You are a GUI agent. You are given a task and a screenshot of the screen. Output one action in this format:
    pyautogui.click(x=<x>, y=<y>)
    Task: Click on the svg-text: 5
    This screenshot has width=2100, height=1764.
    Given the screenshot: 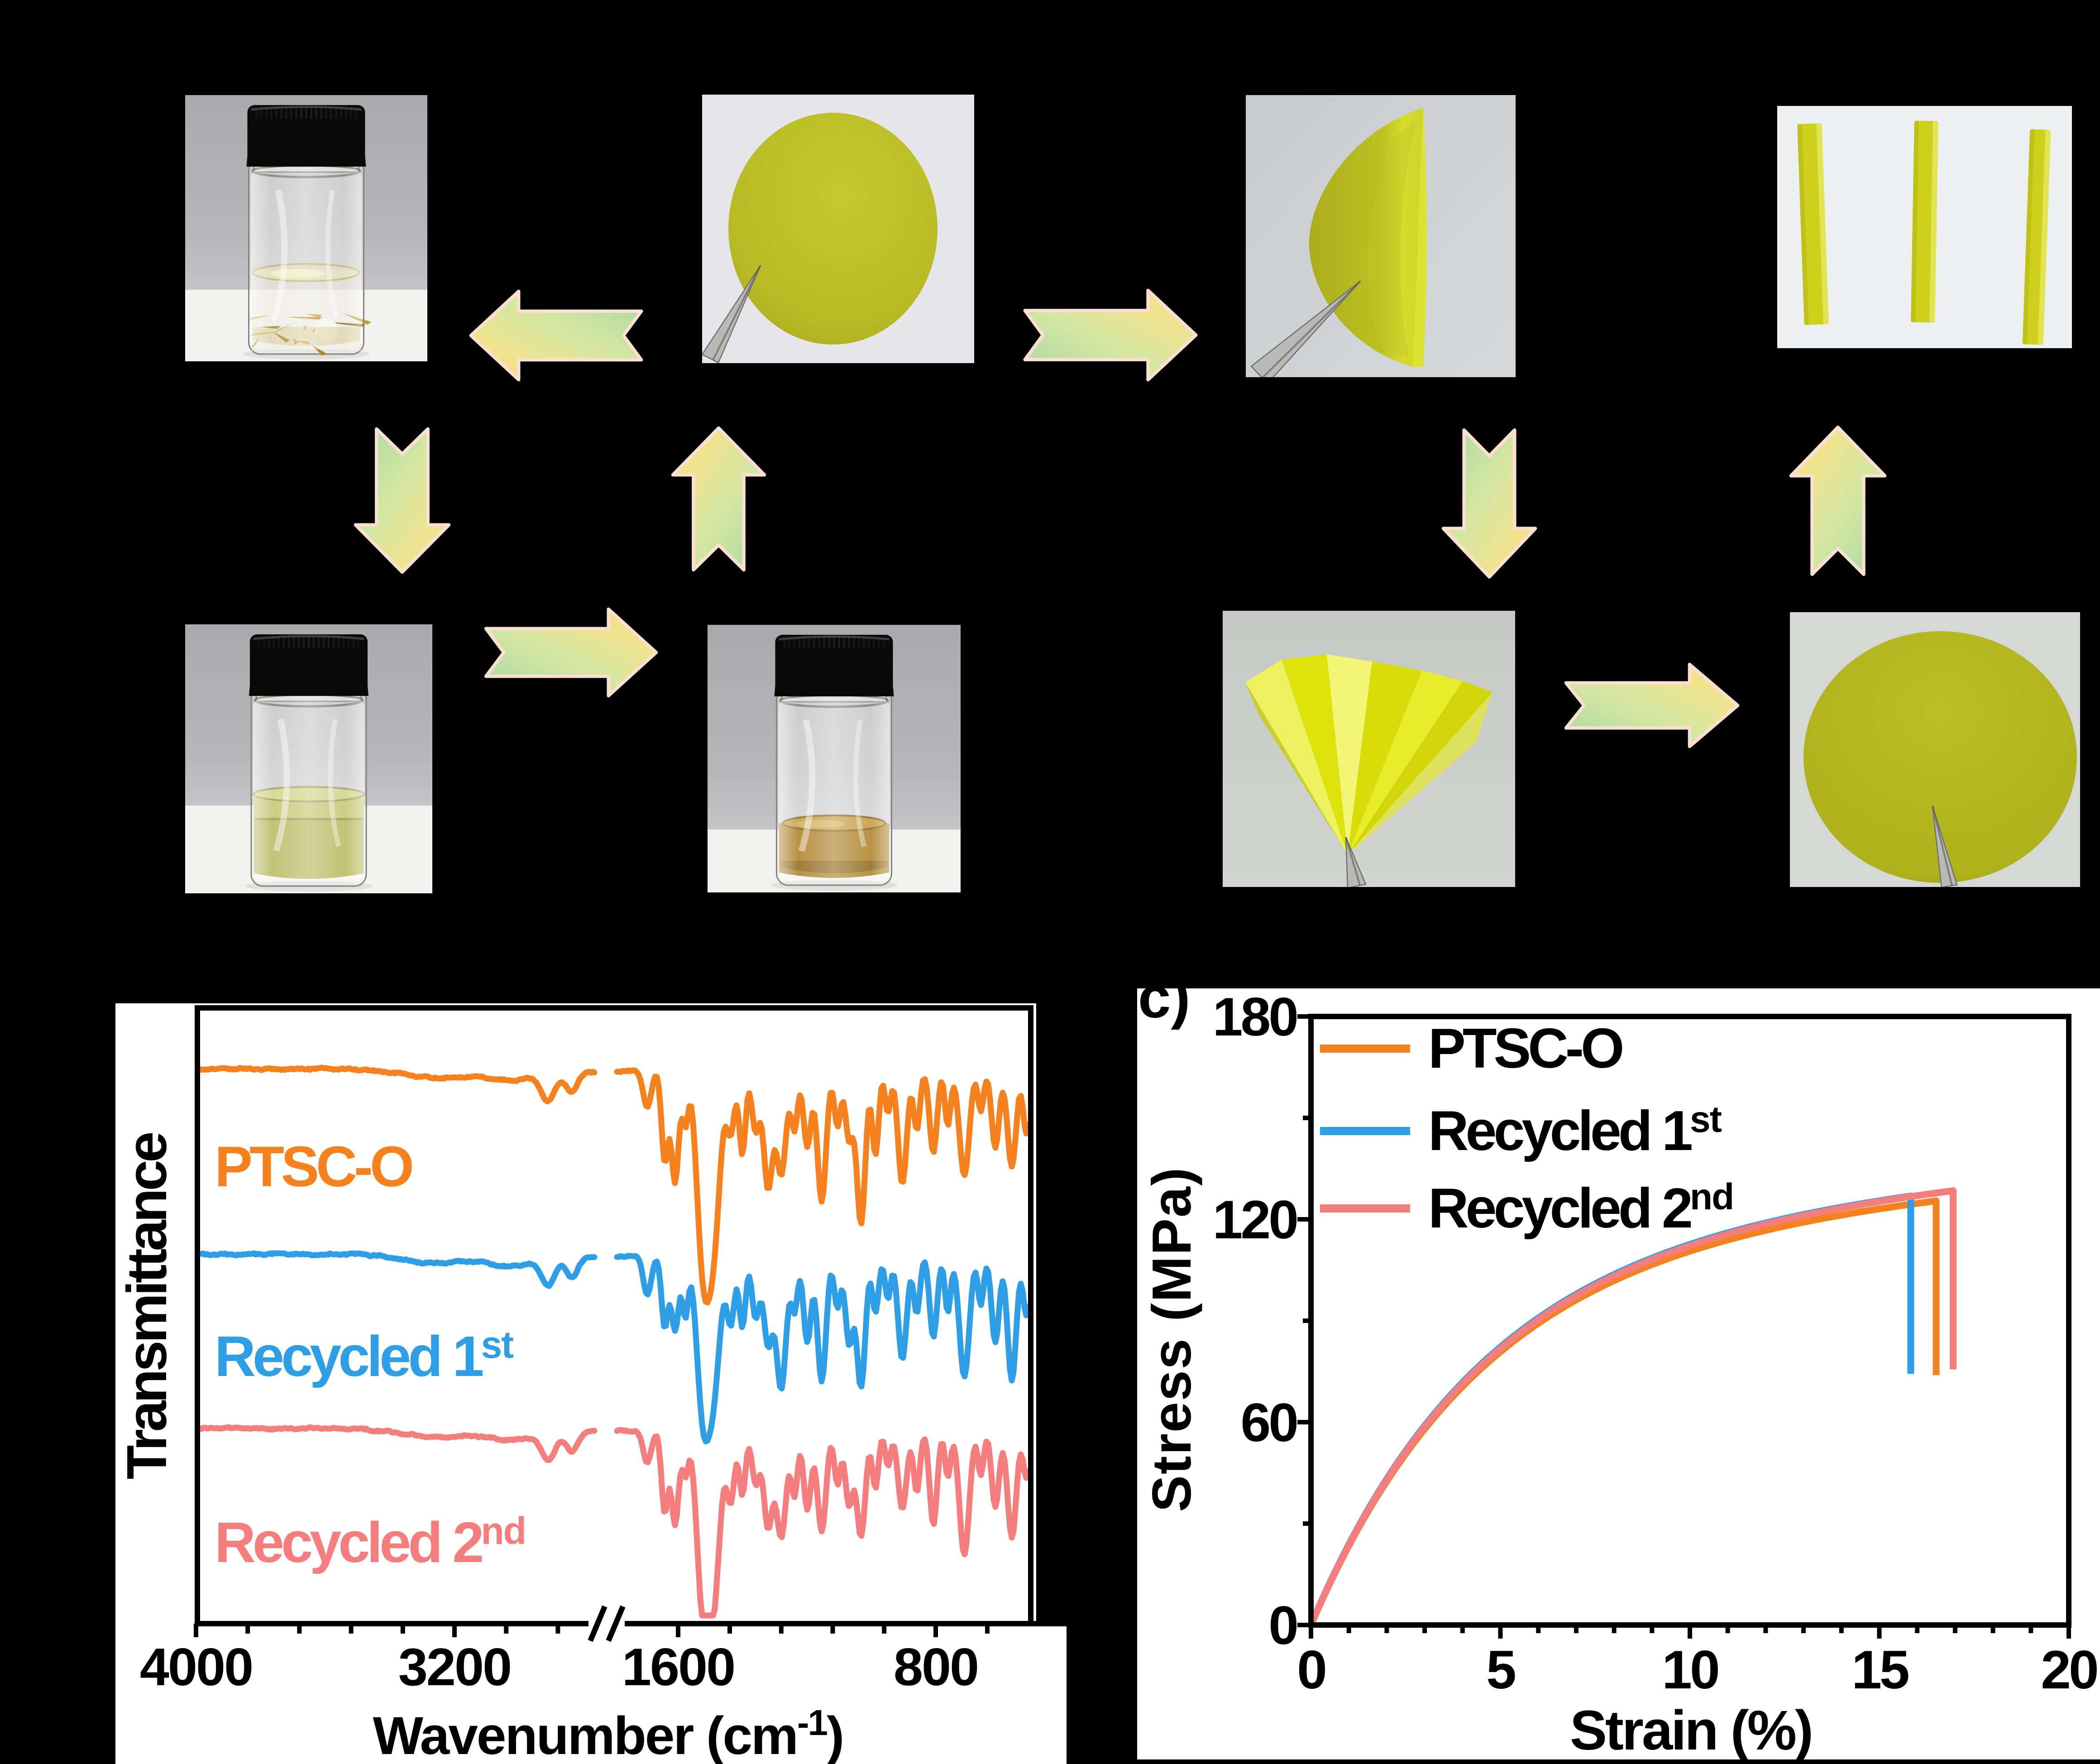 What is the action you would take?
    pyautogui.click(x=1500, y=1669)
    